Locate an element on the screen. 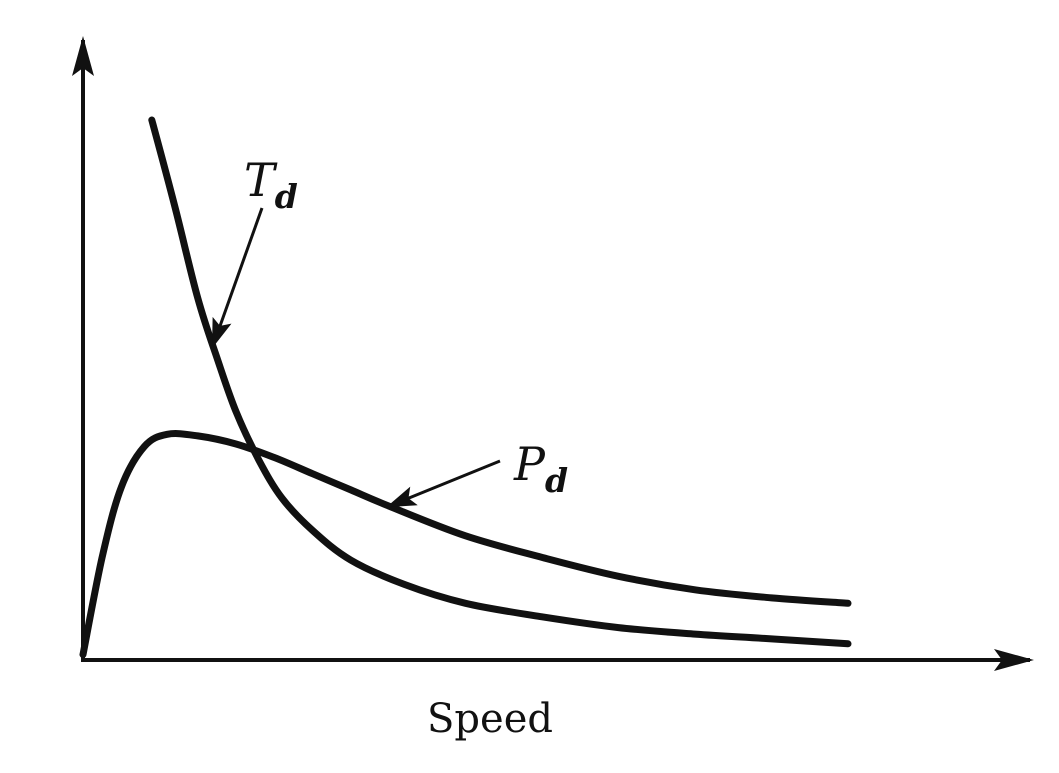 This screenshot has height=773, width=1059. x-axis-label: Speed is located at coordinates (490, 719).